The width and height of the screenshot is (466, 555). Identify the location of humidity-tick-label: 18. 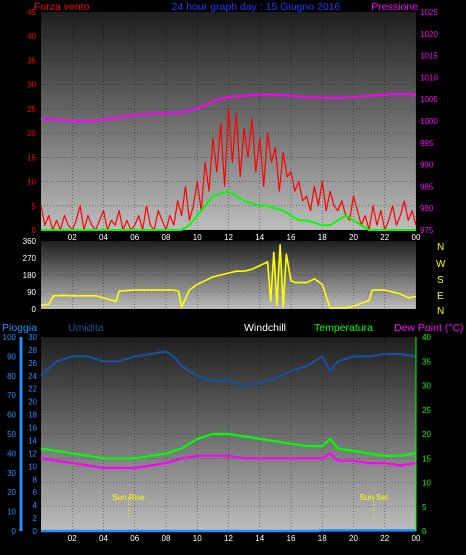
(32, 415).